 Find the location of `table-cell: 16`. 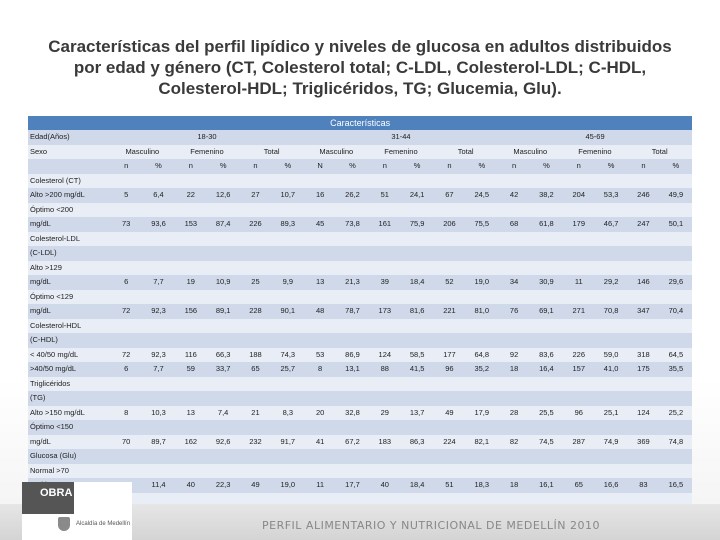

table-cell: 16 is located at coordinates (320, 195).